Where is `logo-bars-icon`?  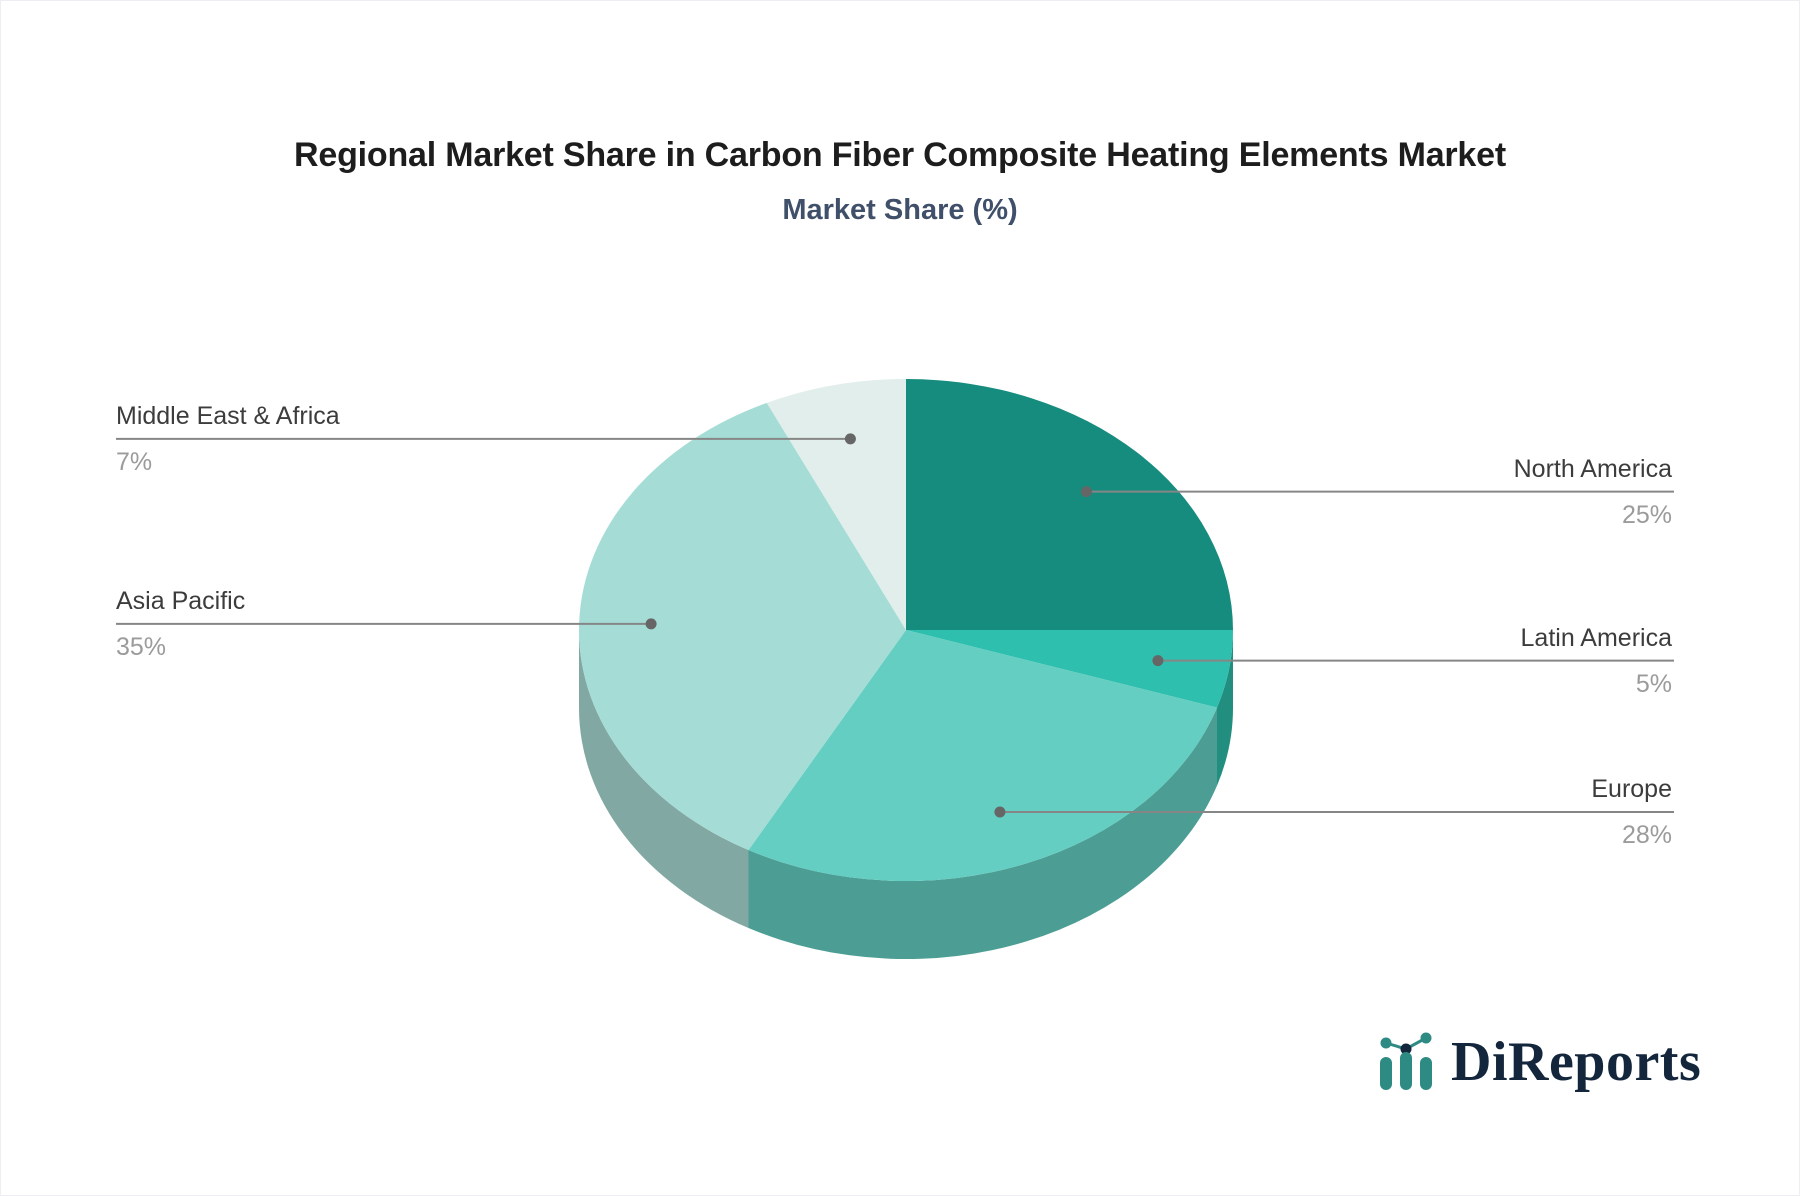
logo-bars-icon is located at coordinates (1406, 1061).